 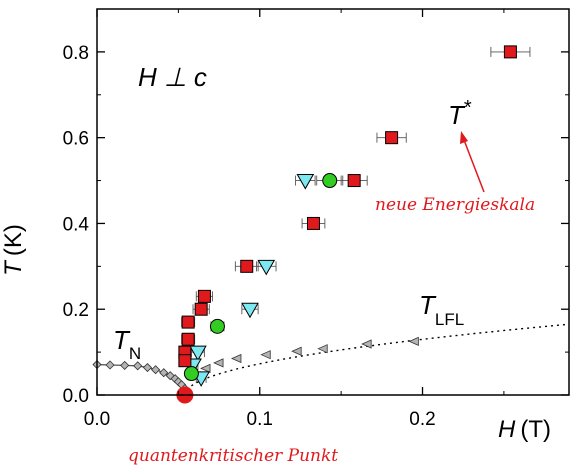 I want to click on energy-scale-label: neue Energieskala, so click(x=455, y=205).